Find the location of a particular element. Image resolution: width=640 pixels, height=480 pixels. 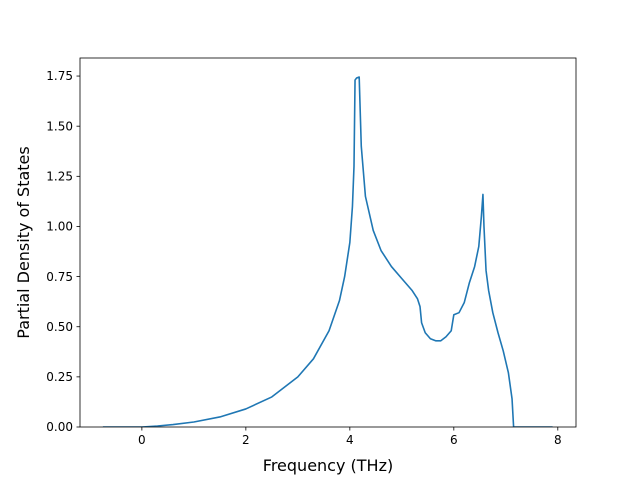

y-tick-label: 1.75 is located at coordinates (59, 76).